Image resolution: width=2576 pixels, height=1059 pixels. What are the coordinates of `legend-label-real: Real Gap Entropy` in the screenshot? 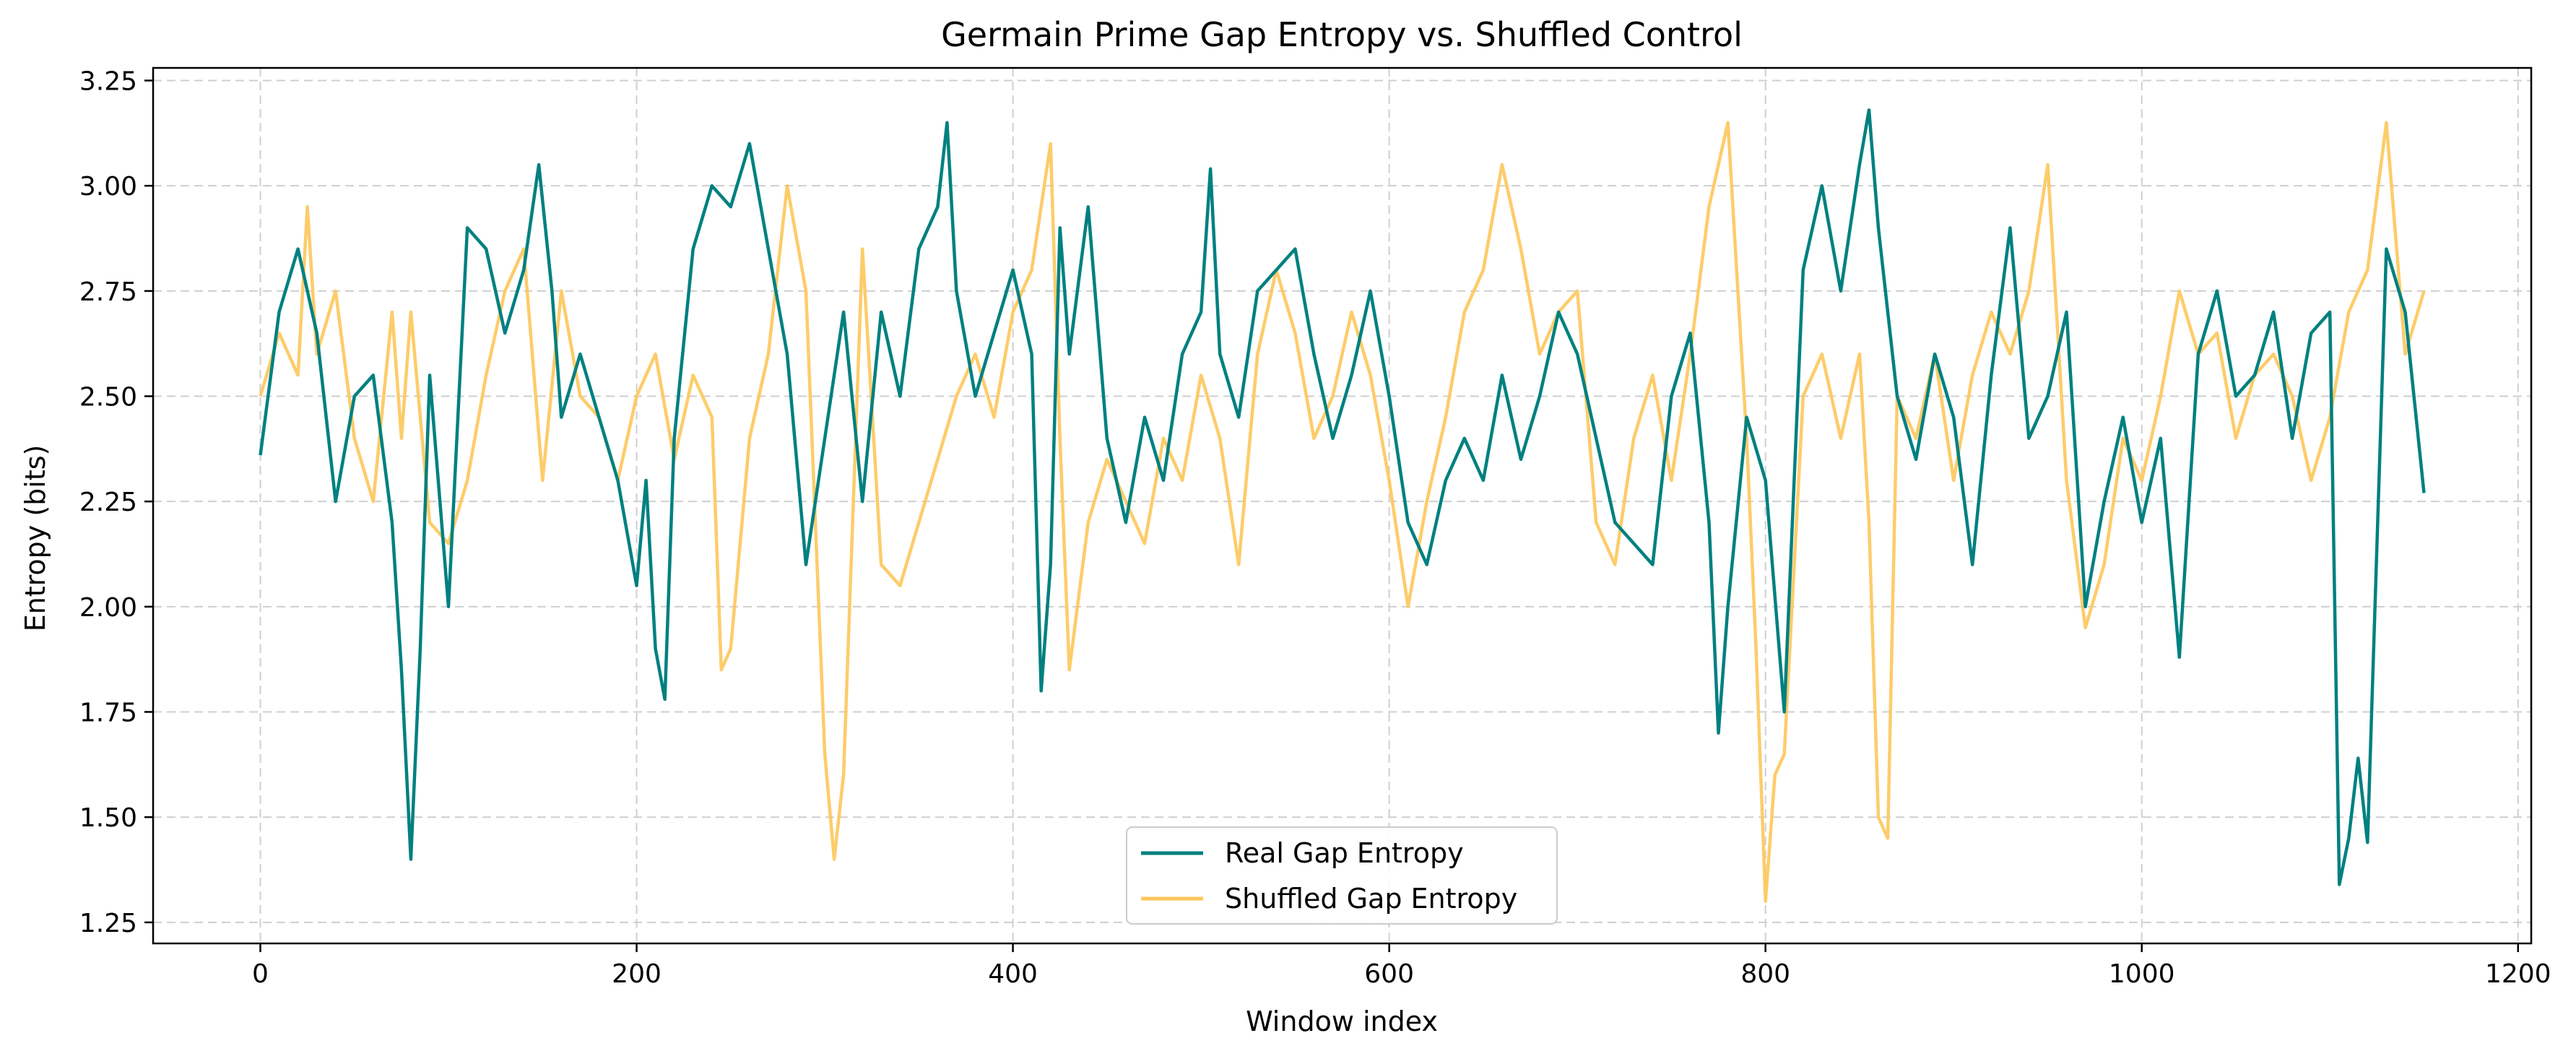 It's located at (1344, 853).